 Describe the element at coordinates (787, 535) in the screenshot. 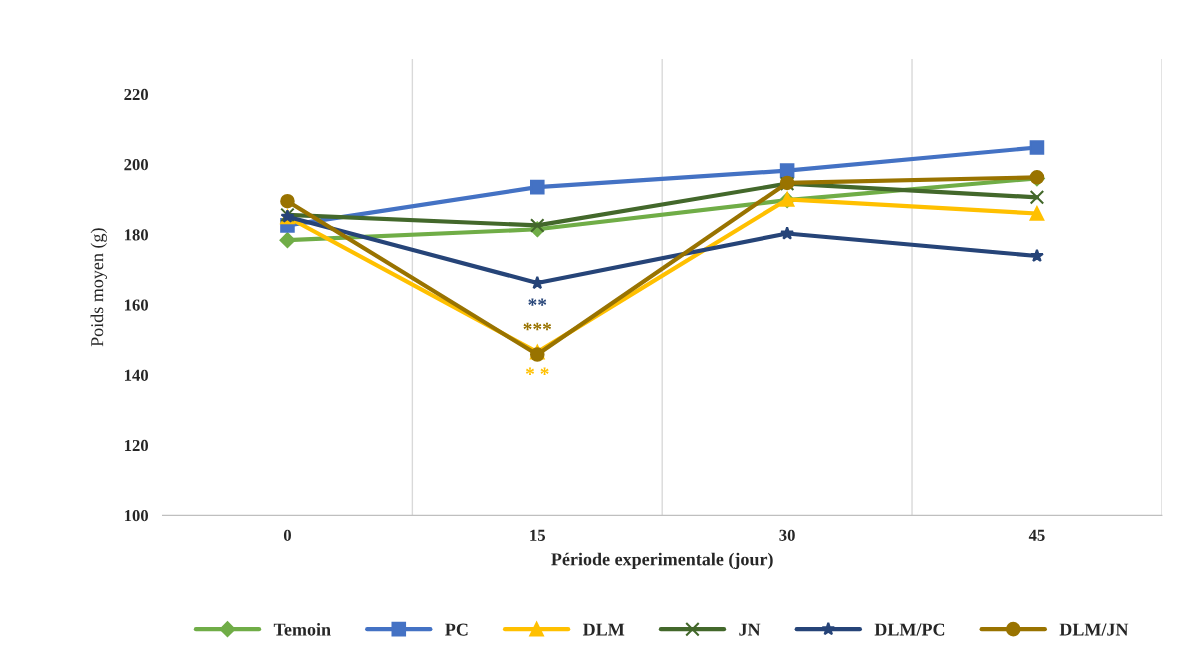

I see `x-tick-label: 30` at that location.